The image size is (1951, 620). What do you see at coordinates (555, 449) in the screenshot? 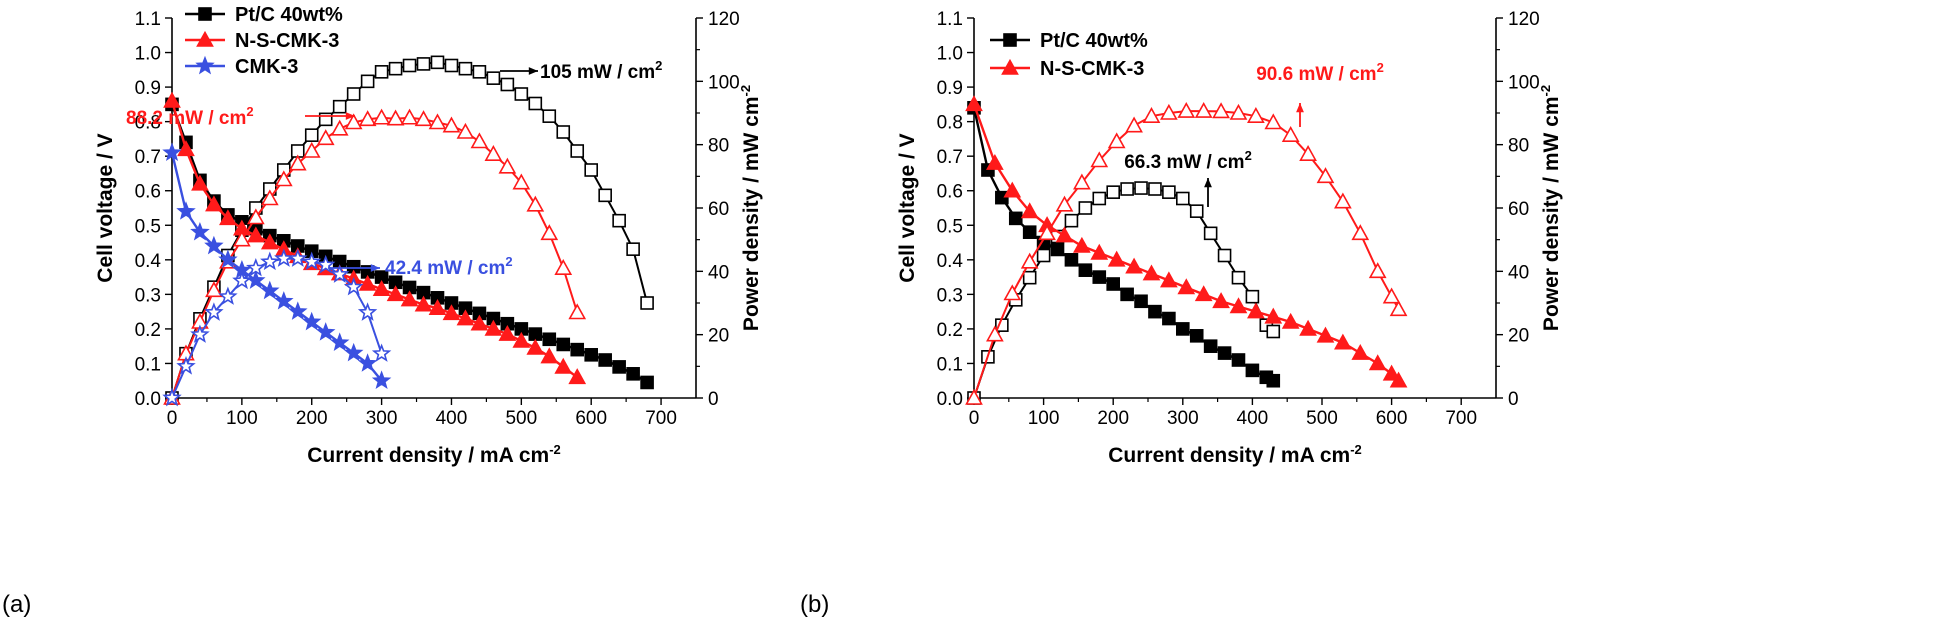
I see `x-axis-title-sup: -2` at bounding box center [555, 449].